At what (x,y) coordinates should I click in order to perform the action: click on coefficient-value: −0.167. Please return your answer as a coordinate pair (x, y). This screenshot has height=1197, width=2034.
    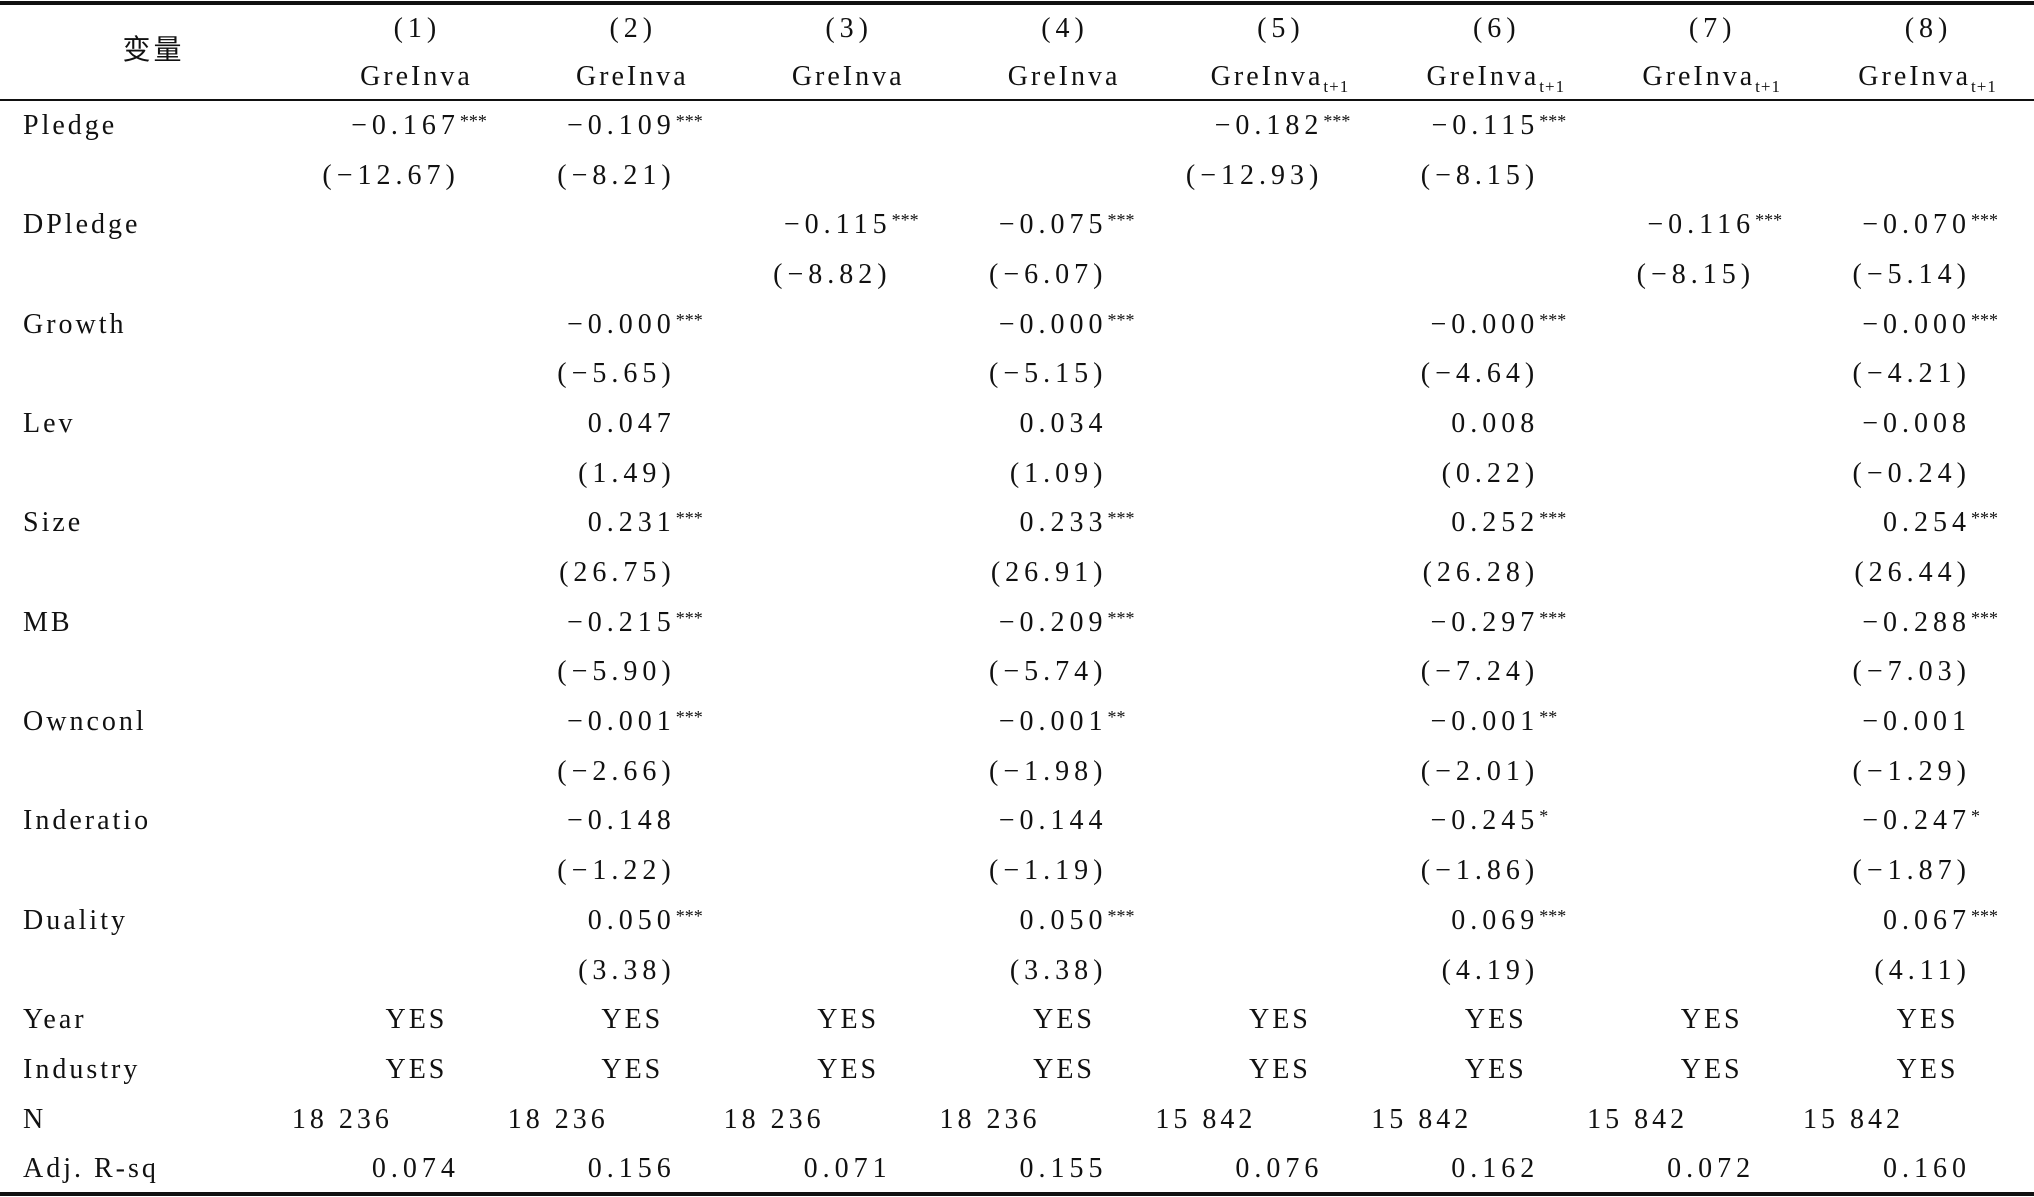
    Looking at the image, I should click on (405, 125).